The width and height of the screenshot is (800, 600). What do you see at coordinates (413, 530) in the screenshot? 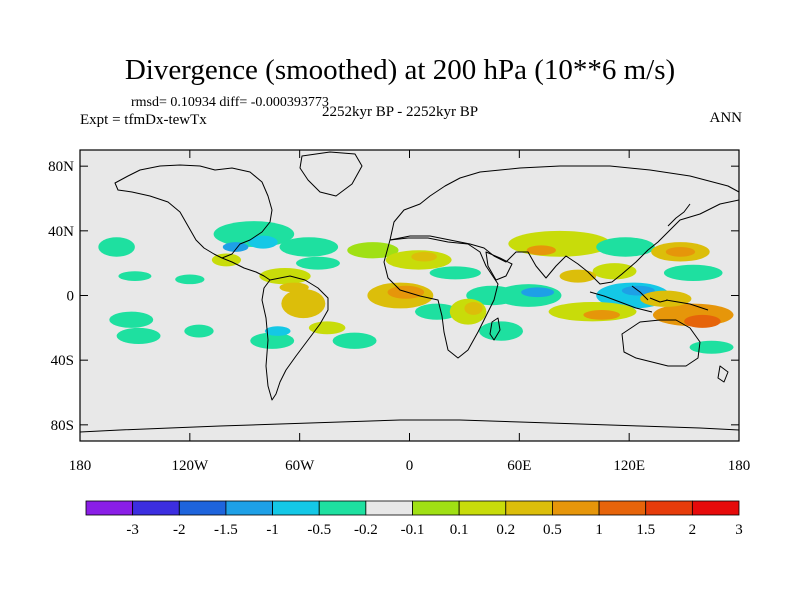
I see `colorbar-label: -0.1` at bounding box center [413, 530].